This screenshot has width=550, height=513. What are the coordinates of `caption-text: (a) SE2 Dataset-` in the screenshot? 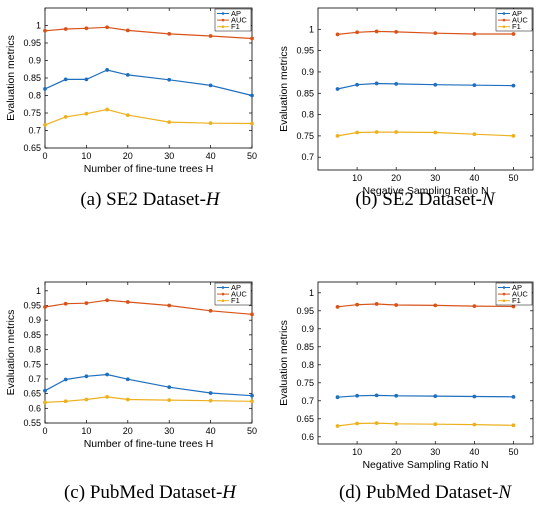 It's located at (143, 199).